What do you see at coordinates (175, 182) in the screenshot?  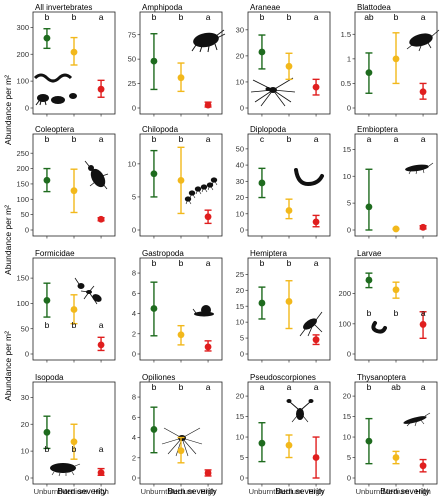 I see `panel: Chilopoda 0 5 10 b b a` at bounding box center [175, 182].